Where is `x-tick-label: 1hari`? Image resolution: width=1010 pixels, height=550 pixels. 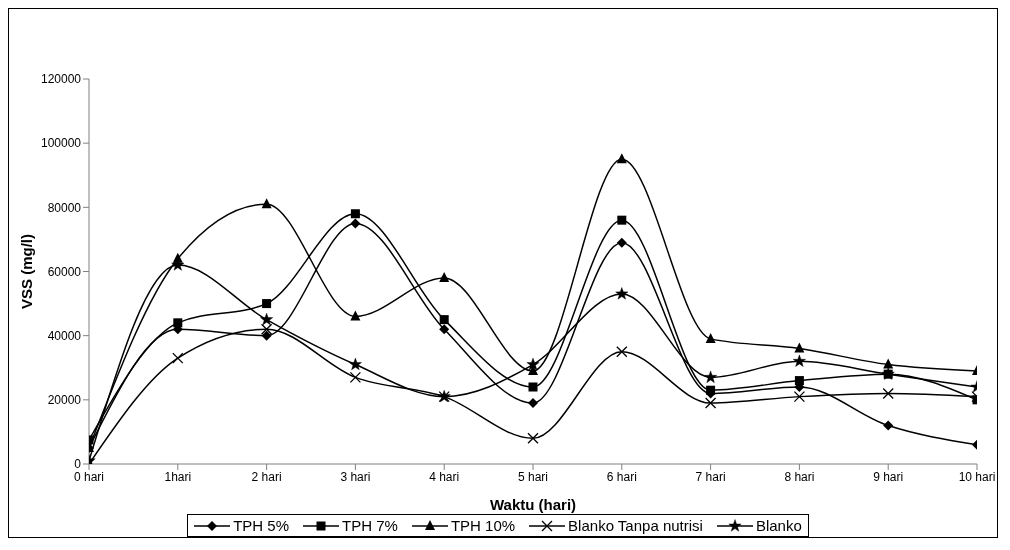
x-tick-label: 1hari is located at coordinates (178, 476).